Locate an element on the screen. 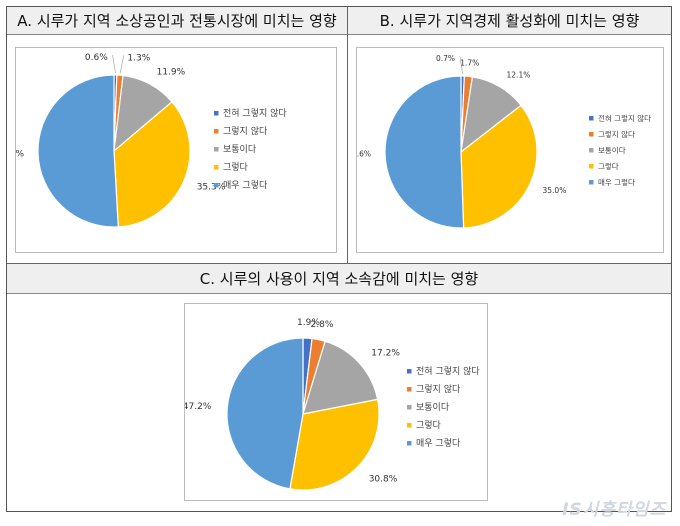 The image size is (680, 526). pie-a-value-label-2: 11.9% is located at coordinates (171, 73).